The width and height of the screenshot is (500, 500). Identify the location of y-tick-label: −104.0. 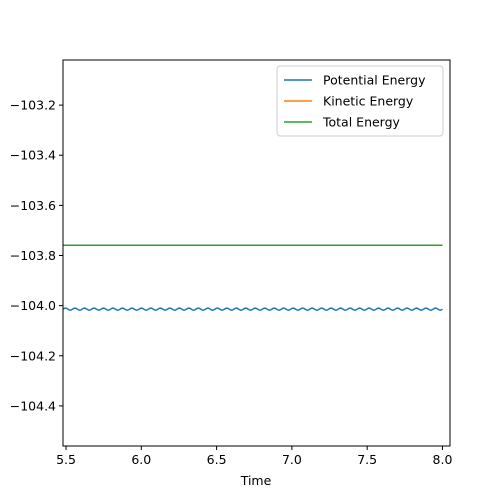
(33, 305).